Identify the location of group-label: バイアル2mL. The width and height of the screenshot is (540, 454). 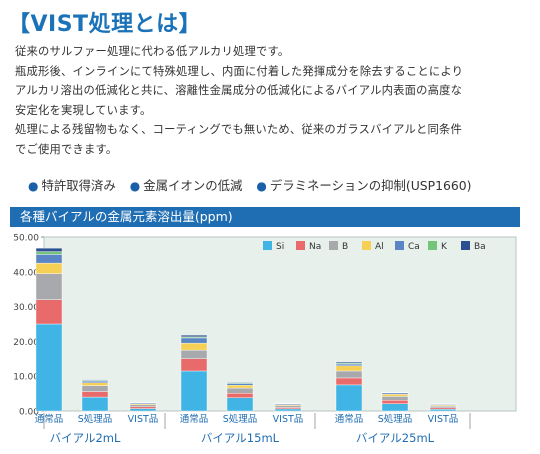
(85, 438).